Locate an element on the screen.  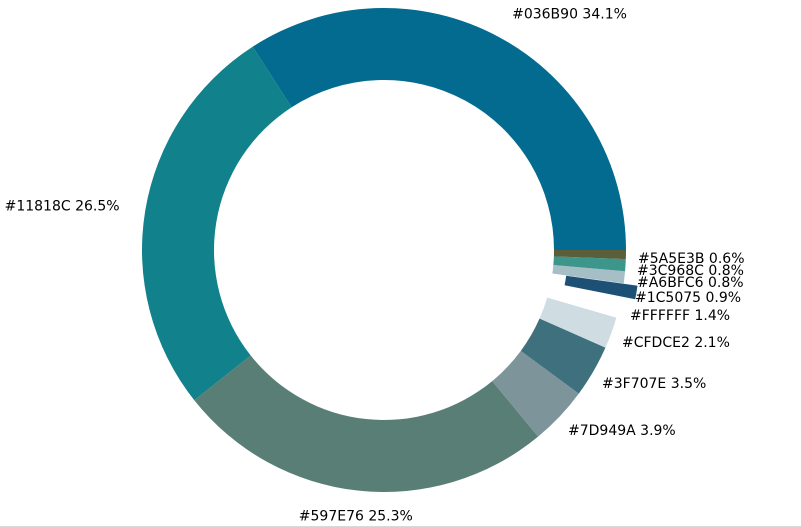
donut-slice-7d949a is located at coordinates (535, 393).